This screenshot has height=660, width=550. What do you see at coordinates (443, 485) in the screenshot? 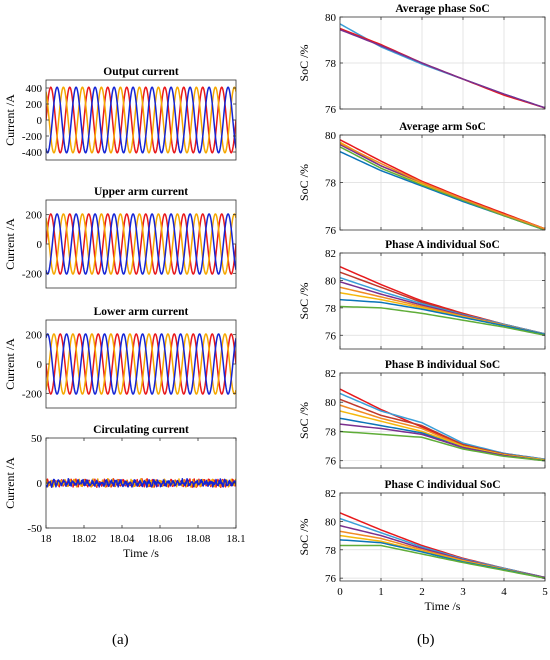
I see `chart-title: Phase C individual SoC` at bounding box center [443, 485].